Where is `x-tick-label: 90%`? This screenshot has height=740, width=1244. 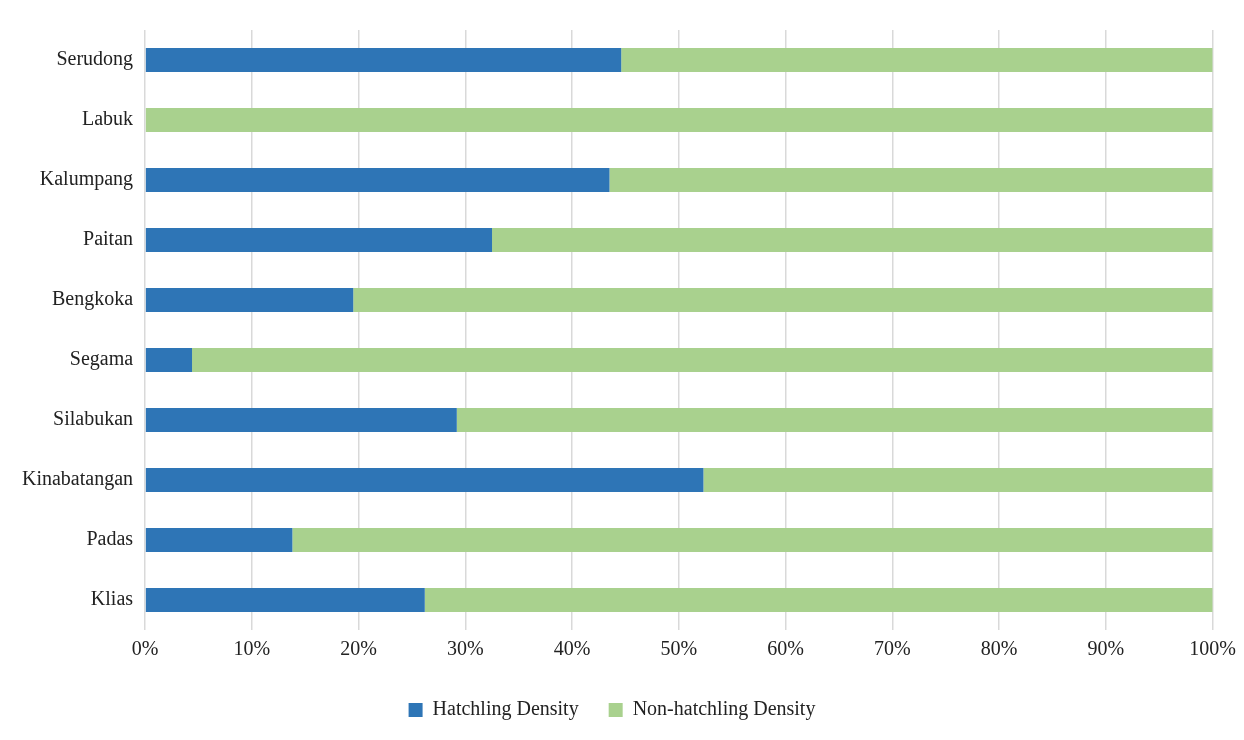 x-tick-label: 90% is located at coordinates (1106, 648).